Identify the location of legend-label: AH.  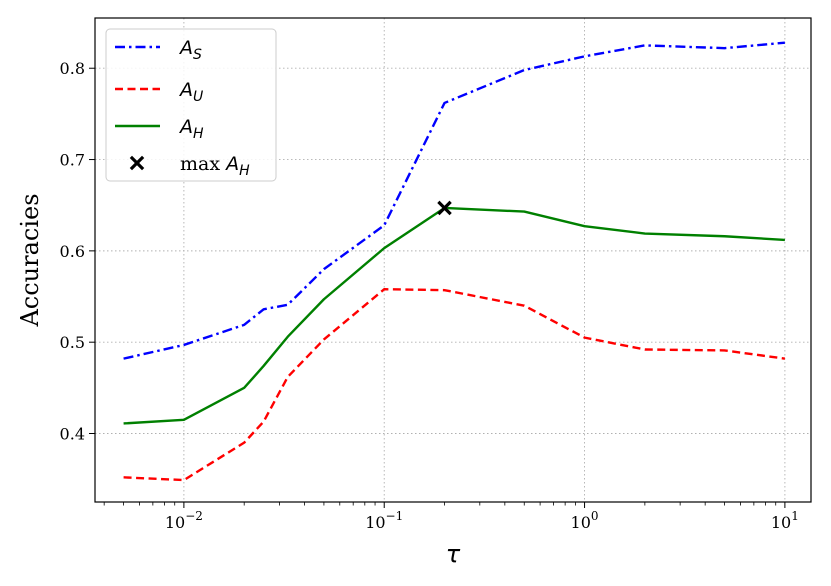
(191, 129).